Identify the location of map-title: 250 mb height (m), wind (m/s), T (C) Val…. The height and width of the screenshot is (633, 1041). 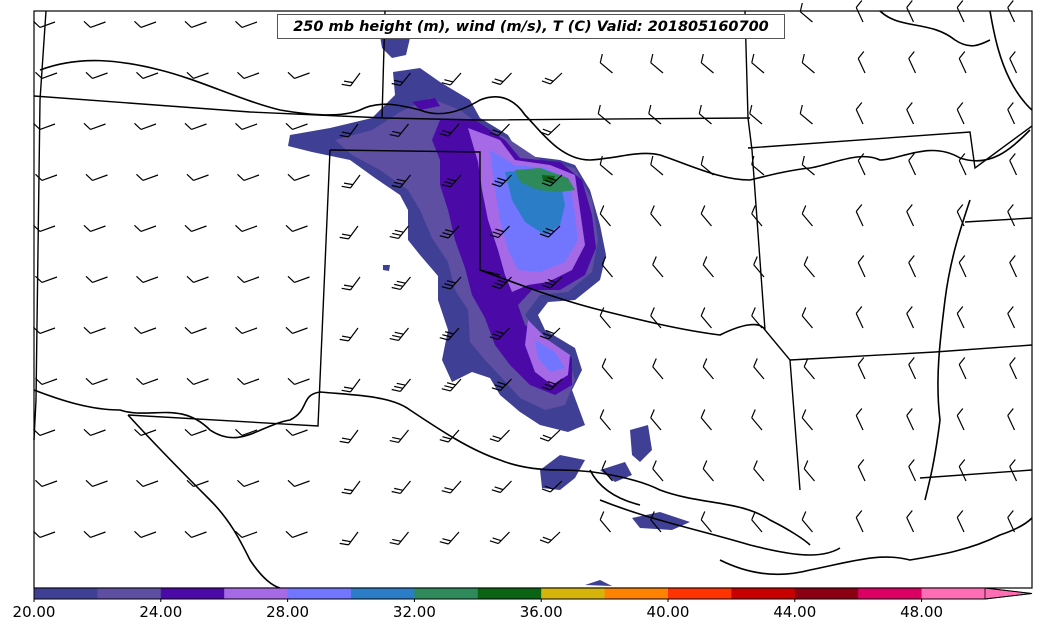
(531, 26).